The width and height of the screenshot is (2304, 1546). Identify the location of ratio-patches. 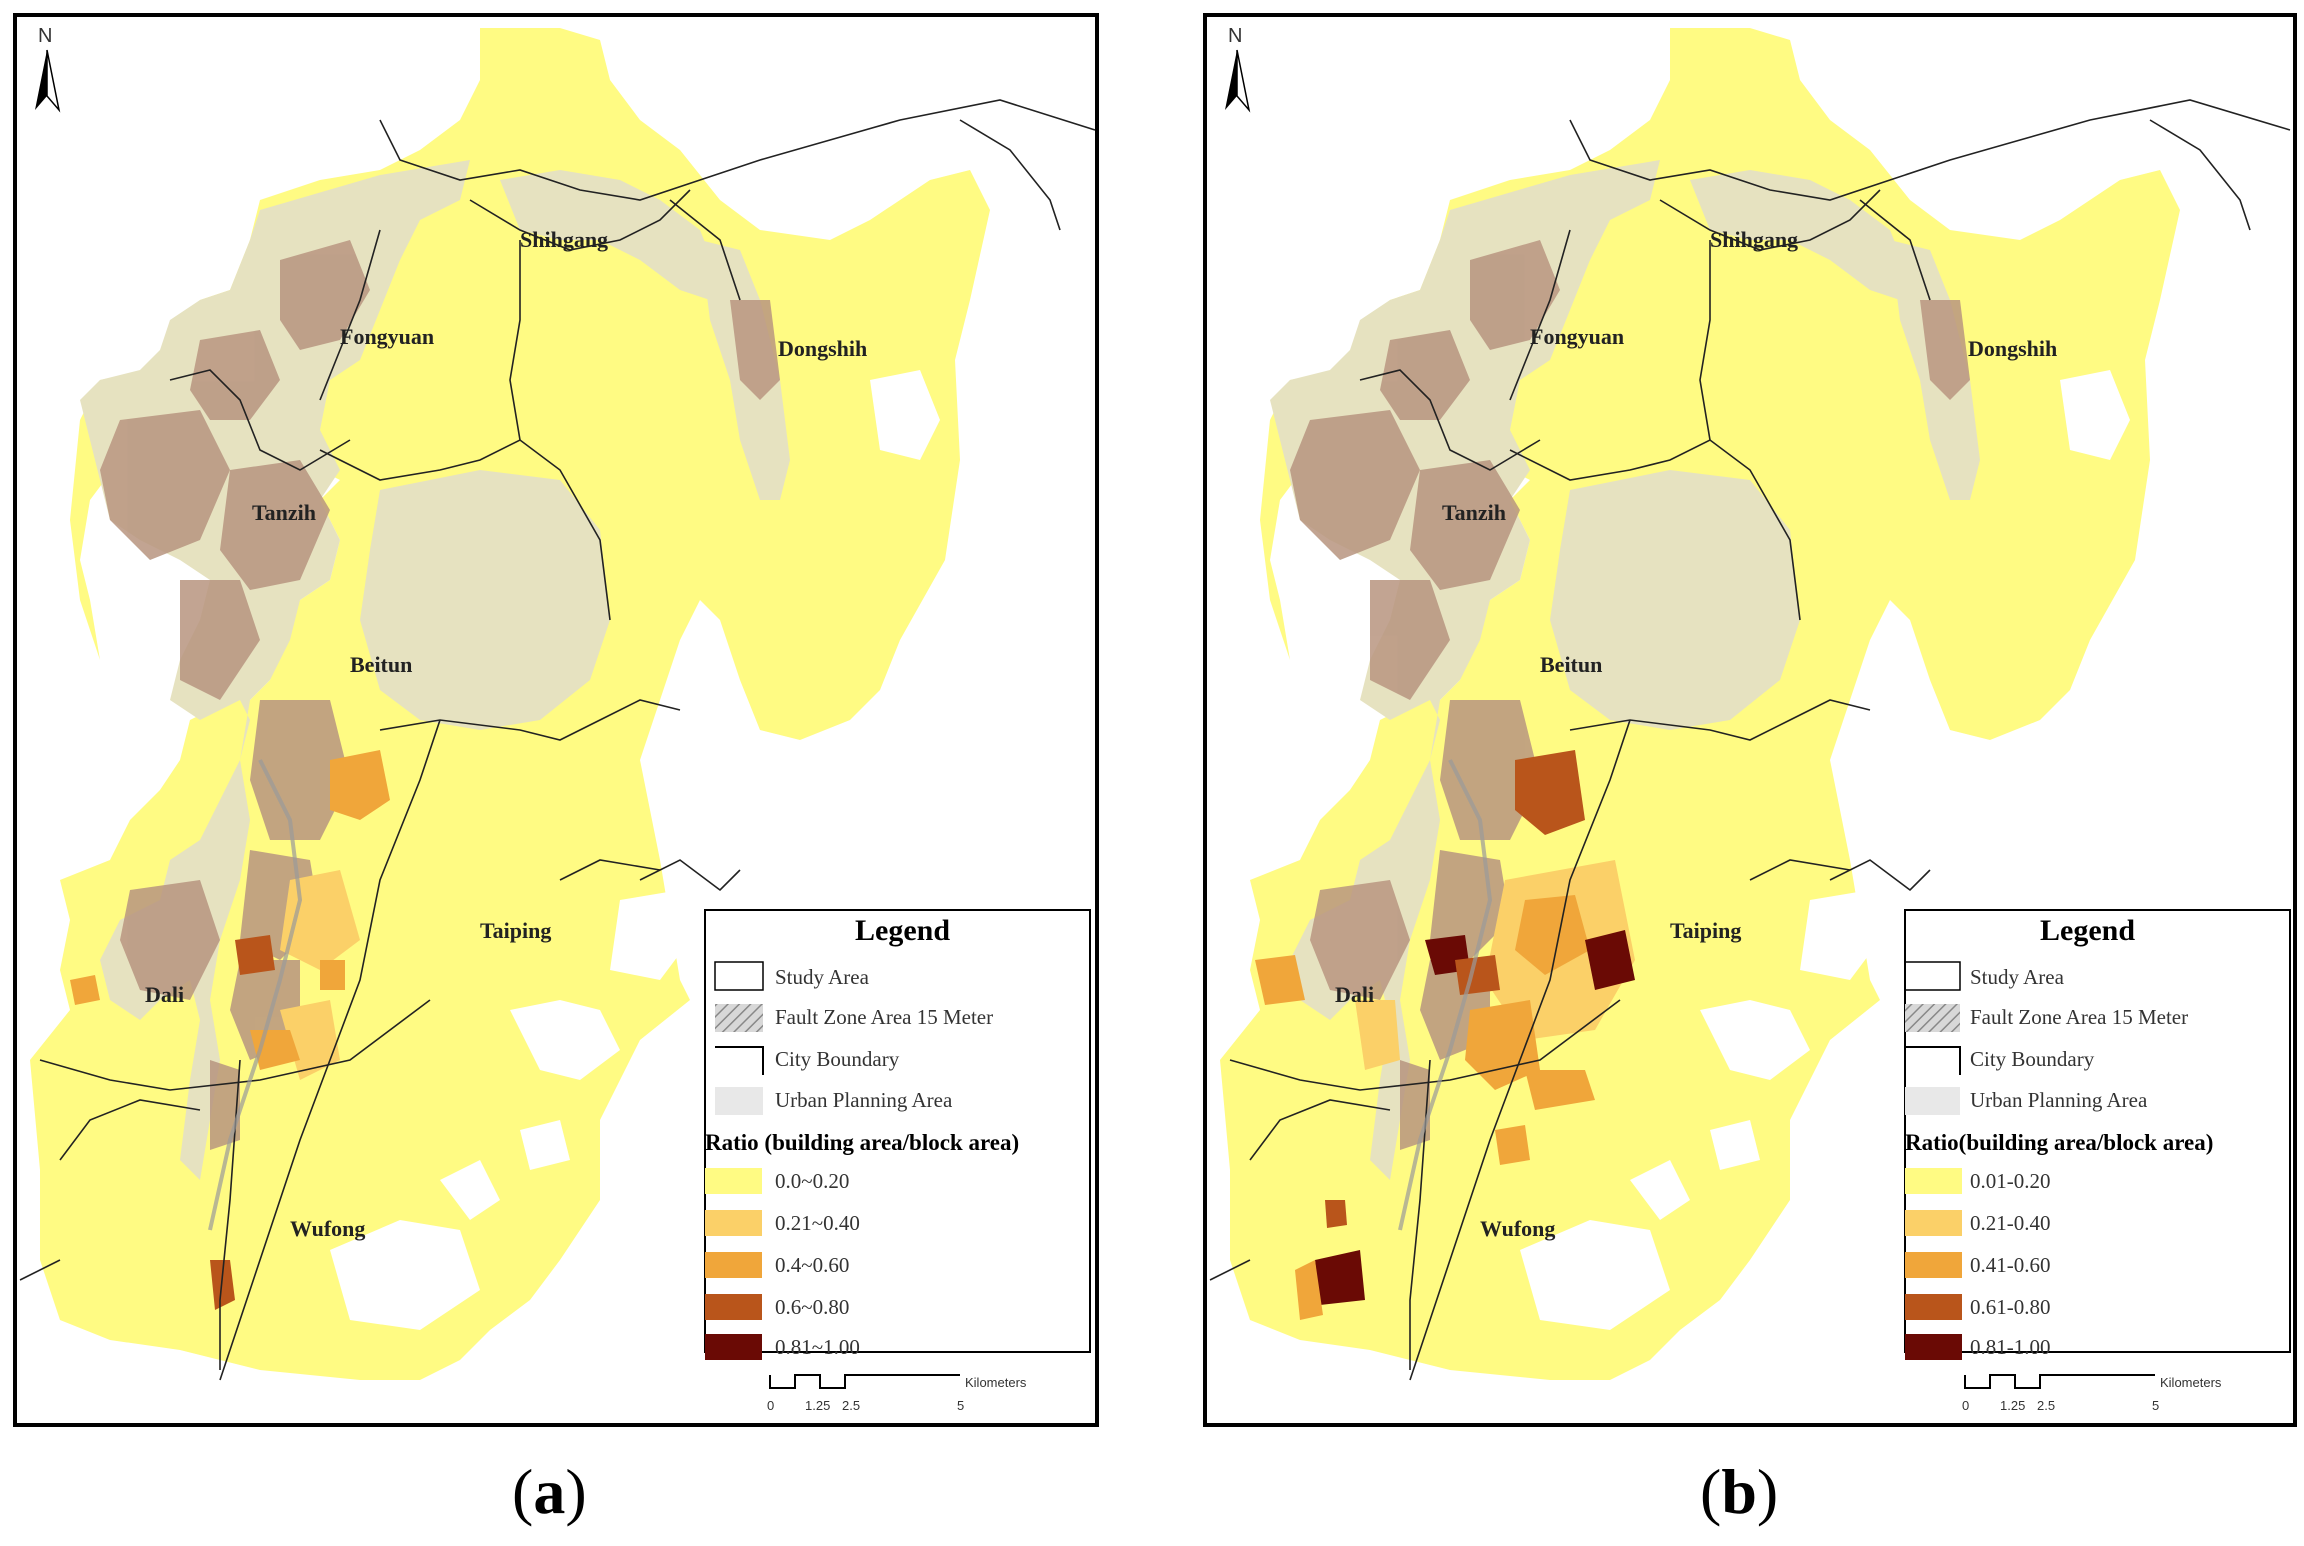
(1445, 1035).